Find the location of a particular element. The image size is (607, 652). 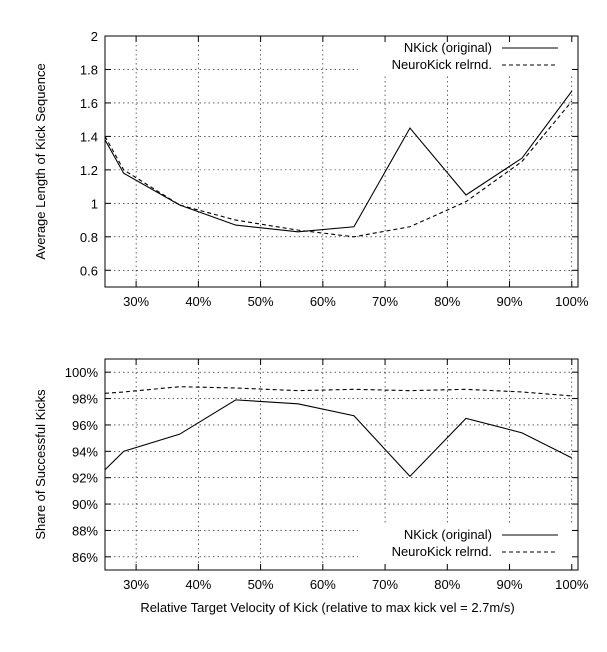

y-tick-label: 96% is located at coordinates (85, 425).